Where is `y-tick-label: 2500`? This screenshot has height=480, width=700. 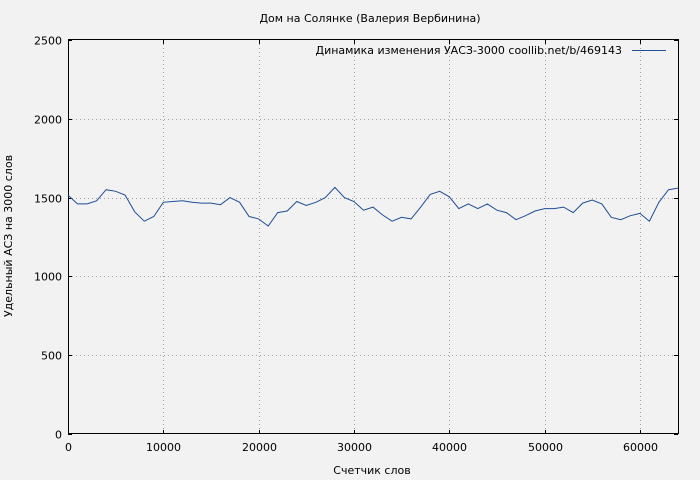 y-tick-label: 2500 is located at coordinates (48, 41).